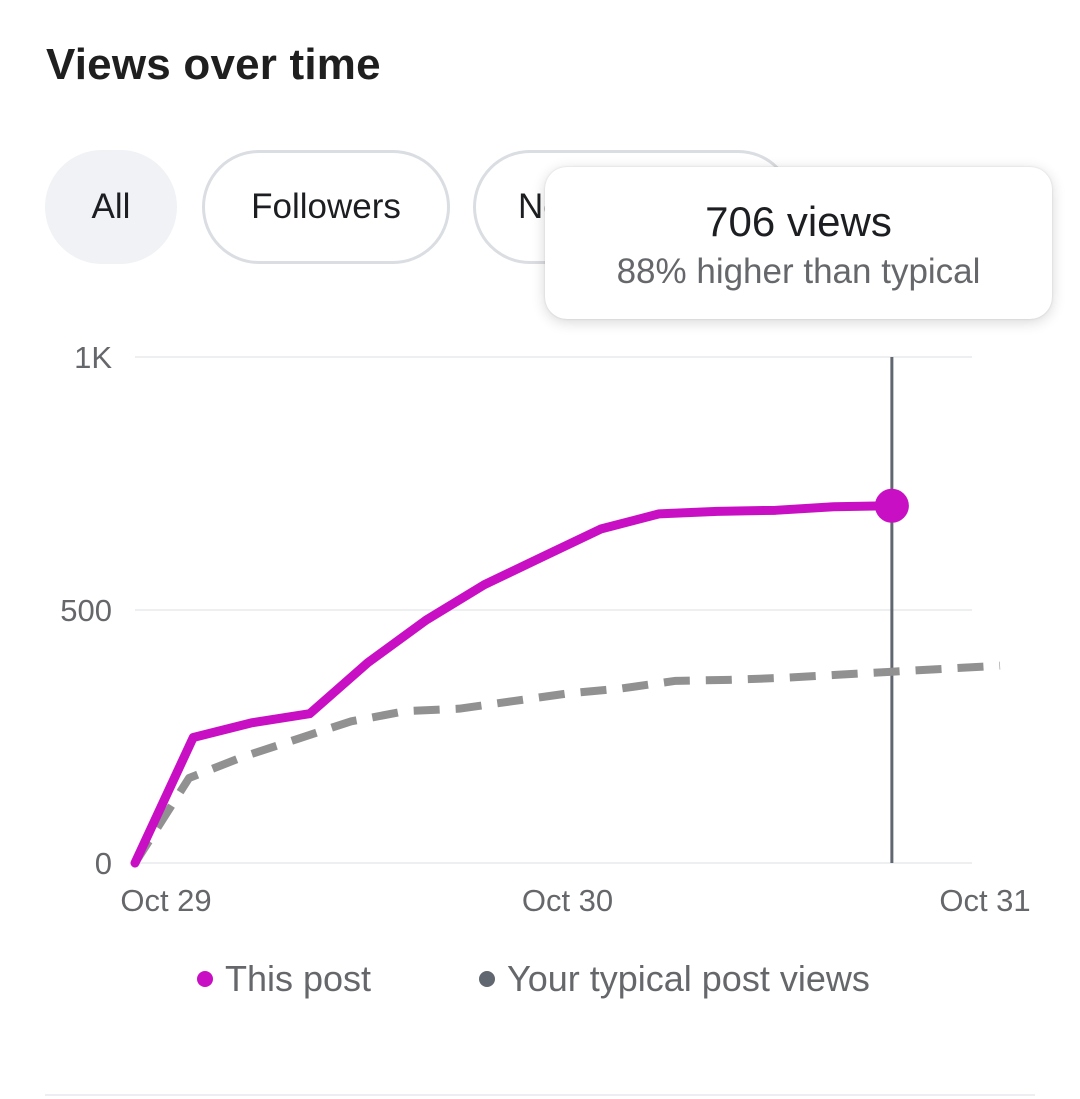  Describe the element at coordinates (165, 900) in the screenshot. I see `x-tick-label: Oct 29` at that location.